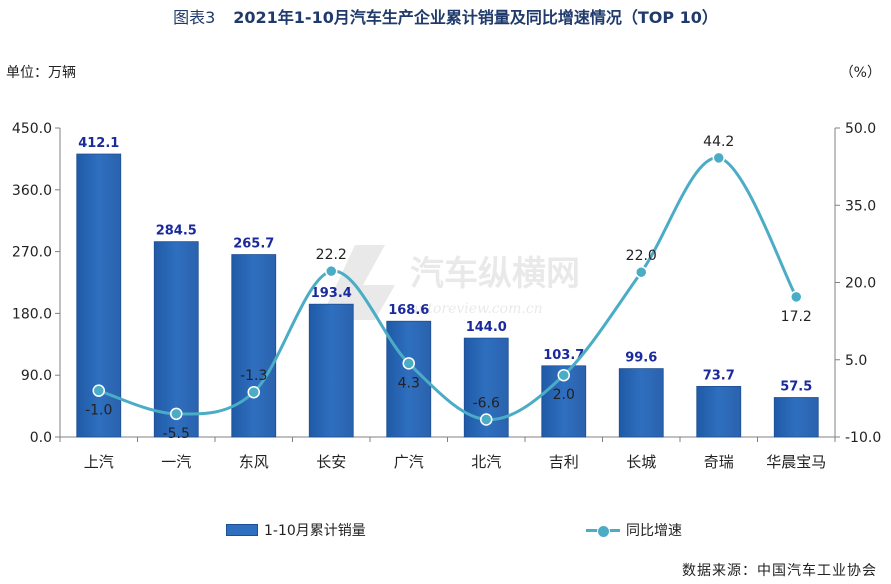  What do you see at coordinates (331, 255) in the screenshot?
I see `growth-value-label: 22.2` at bounding box center [331, 255].